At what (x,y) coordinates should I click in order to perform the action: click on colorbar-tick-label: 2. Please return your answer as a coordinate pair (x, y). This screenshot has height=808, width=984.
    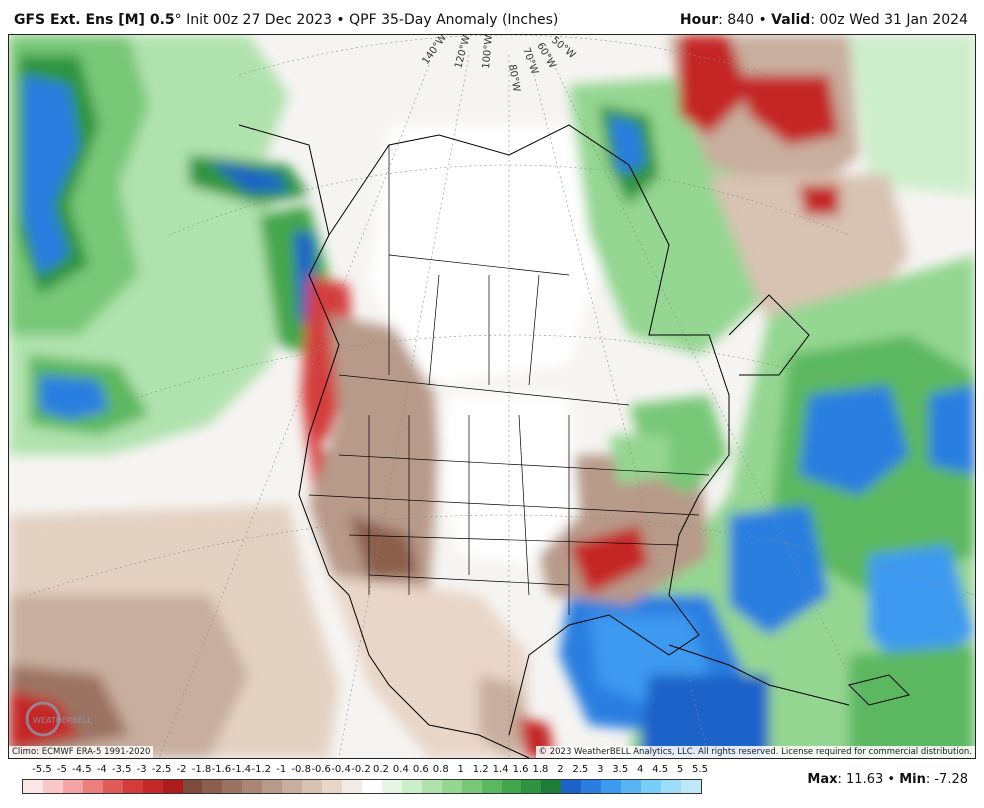
    Looking at the image, I should click on (560, 769).